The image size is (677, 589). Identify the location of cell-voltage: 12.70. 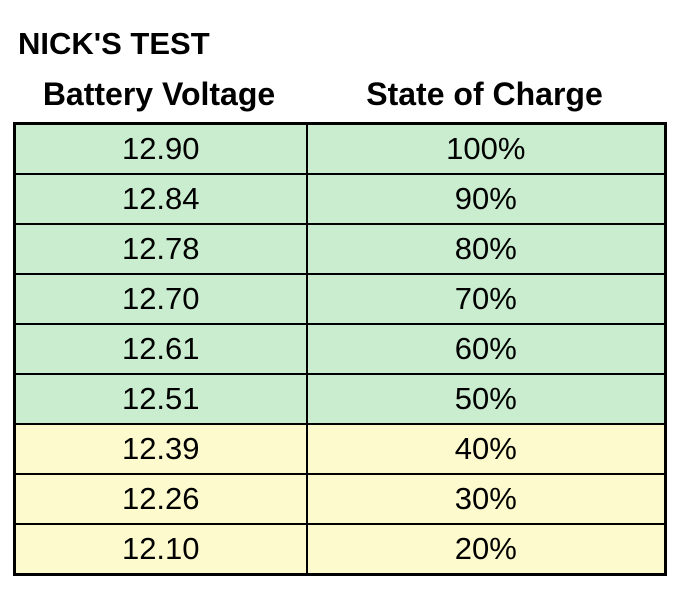
(160, 299).